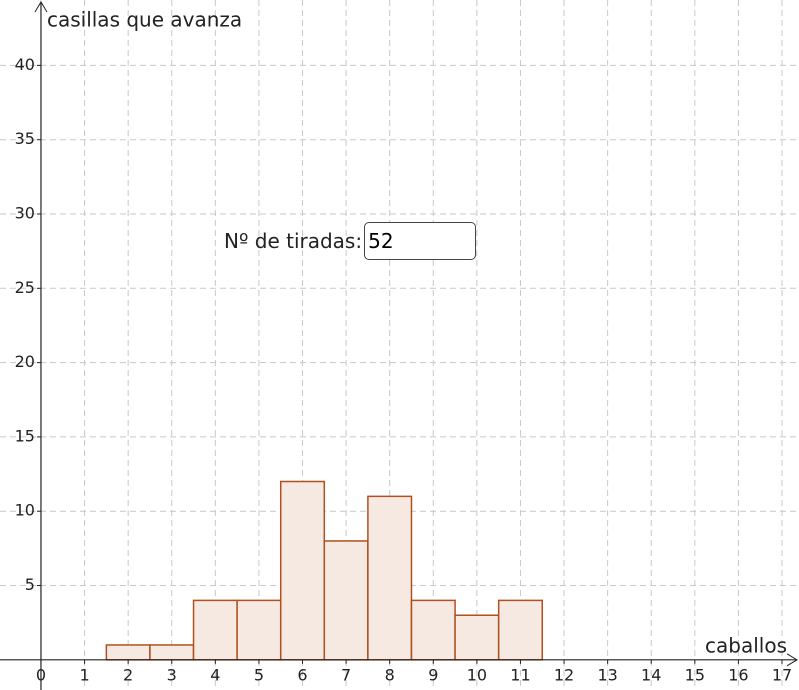 The height and width of the screenshot is (690, 799). Describe the element at coordinates (695, 674) in the screenshot. I see `x-tick-label: 15` at that location.